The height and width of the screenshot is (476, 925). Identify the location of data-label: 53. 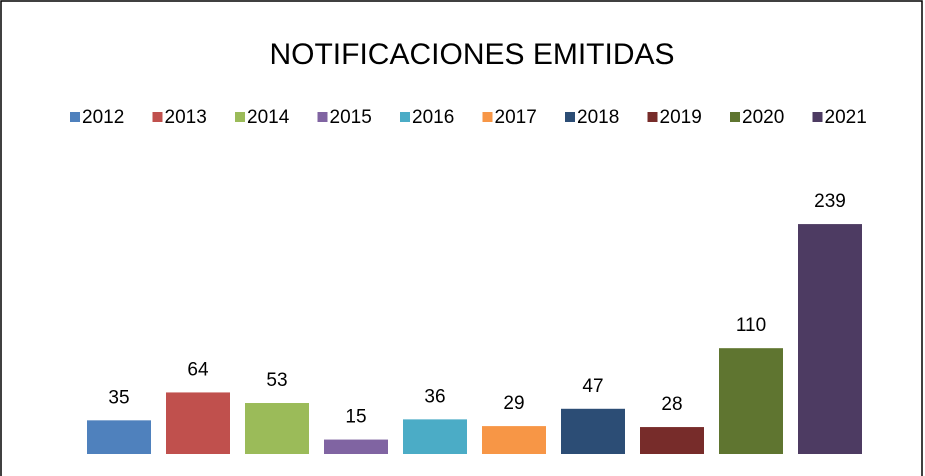
(276, 380).